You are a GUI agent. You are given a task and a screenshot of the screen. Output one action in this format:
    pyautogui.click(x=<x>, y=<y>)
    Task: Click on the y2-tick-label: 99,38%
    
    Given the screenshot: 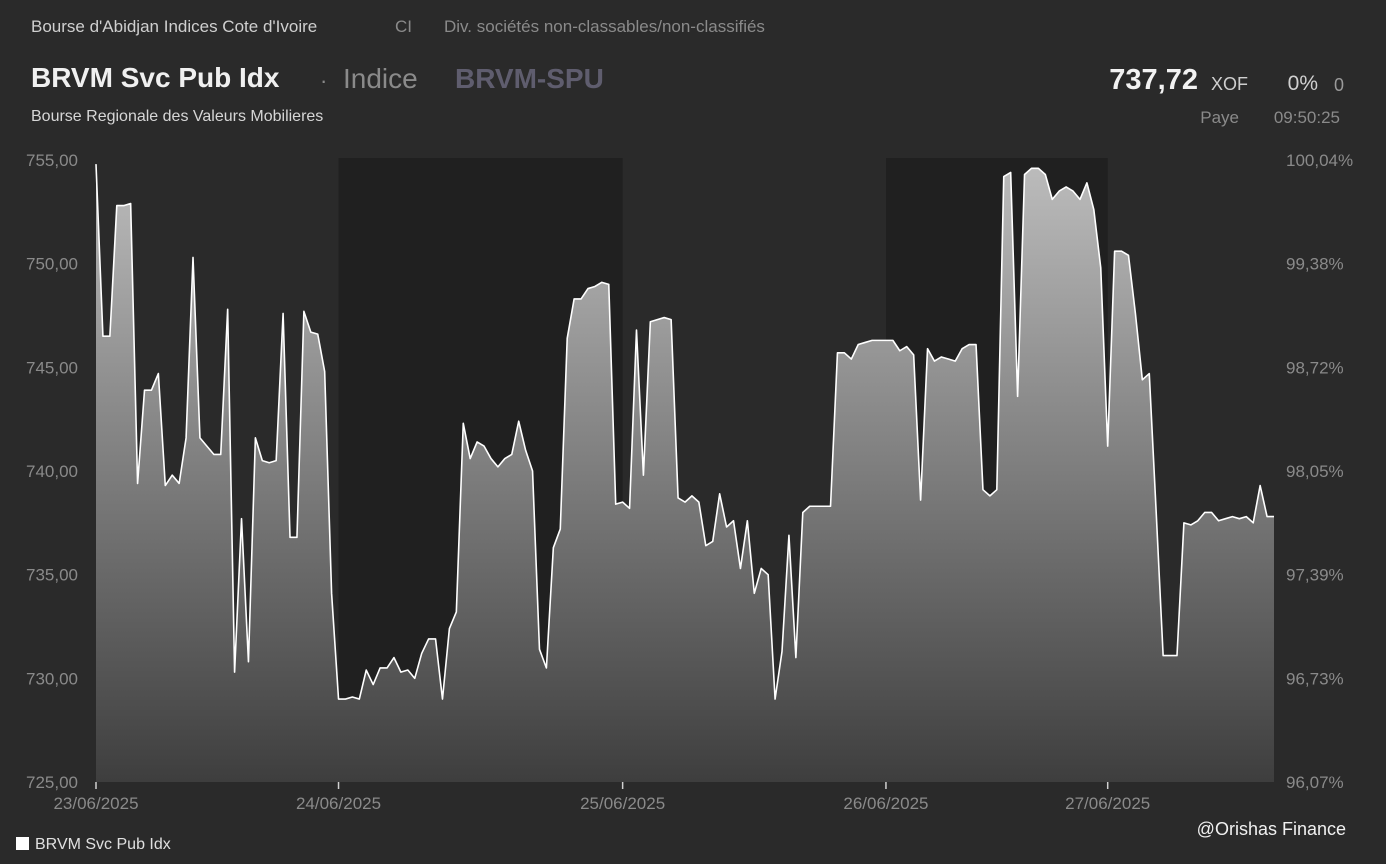 What is the action you would take?
    pyautogui.click(x=1315, y=264)
    